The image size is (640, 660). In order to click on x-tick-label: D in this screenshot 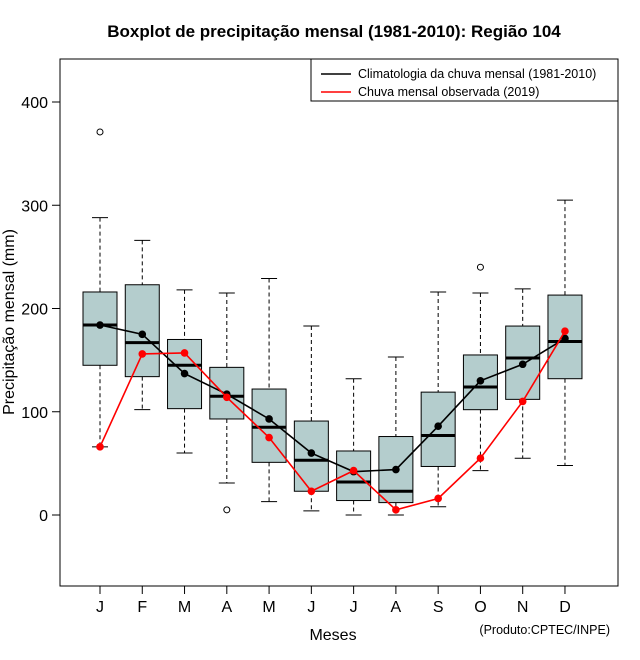, I will do `click(565, 607)`.